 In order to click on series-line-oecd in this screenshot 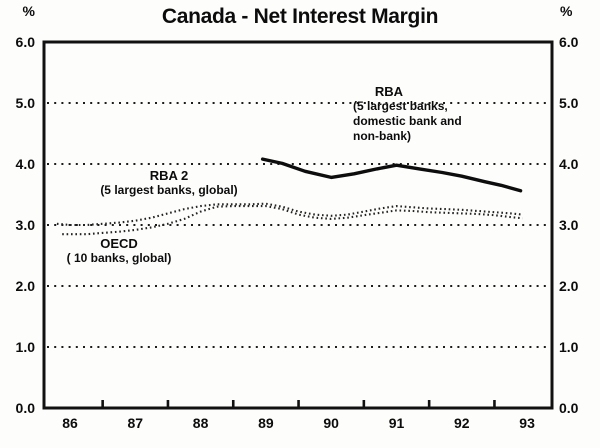, I will do `click(292, 220)`.